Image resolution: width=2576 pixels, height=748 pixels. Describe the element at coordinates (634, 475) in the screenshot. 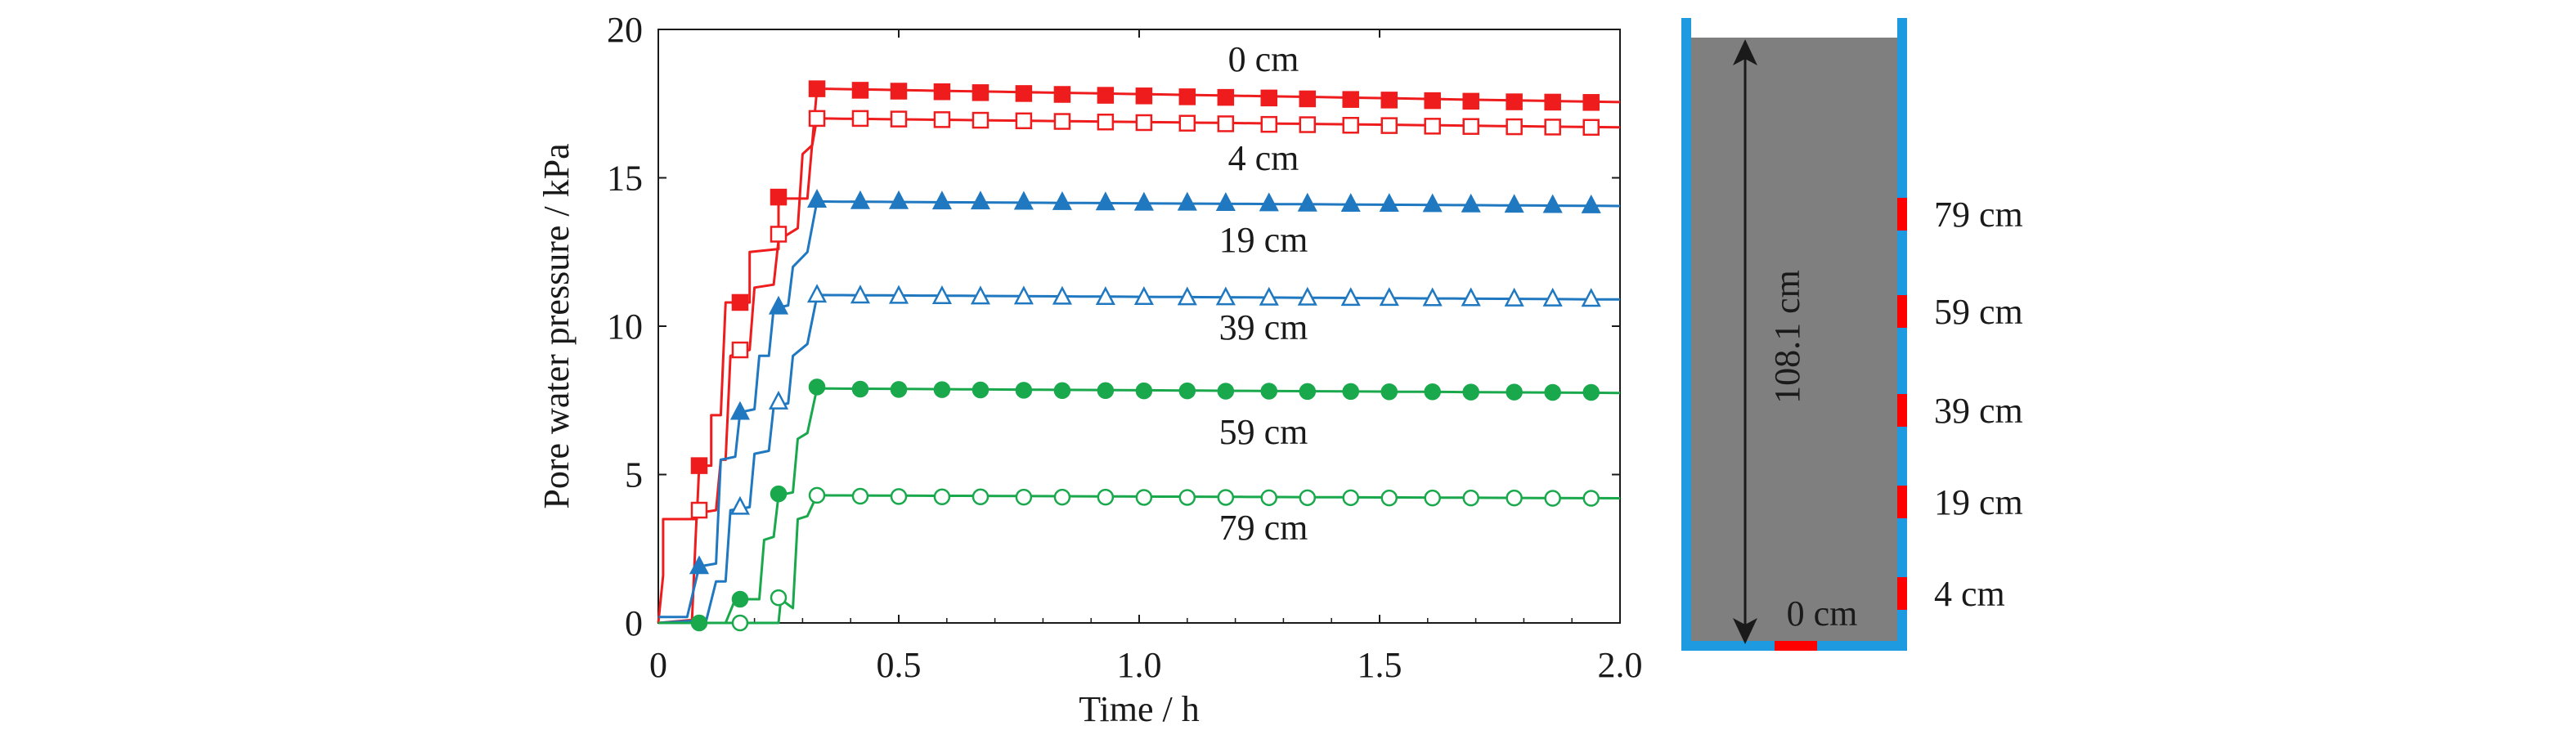

I see `y-tick-label: 5` at that location.